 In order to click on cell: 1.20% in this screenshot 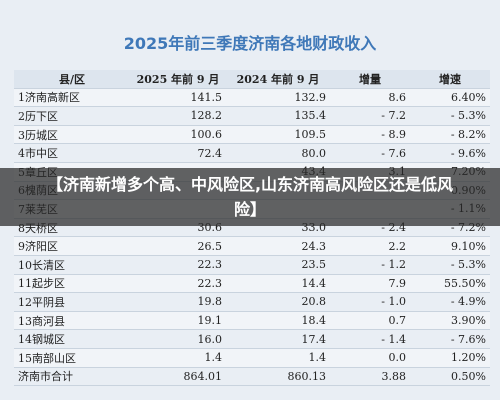, I will do `click(450, 358)`.